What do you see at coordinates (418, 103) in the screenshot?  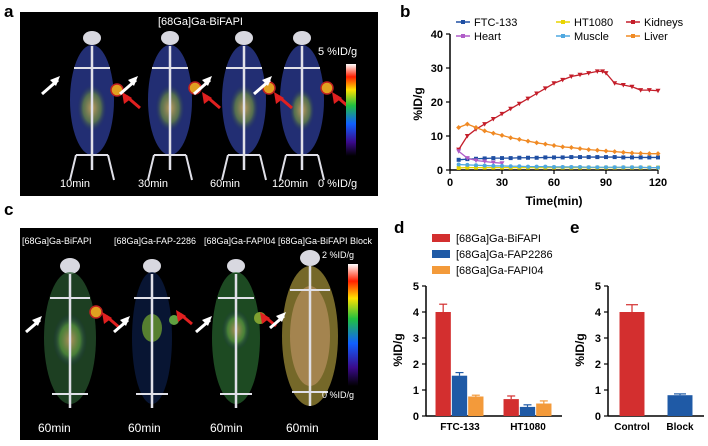 I see `chart-b-ylabel: %ID/g` at bounding box center [418, 103].